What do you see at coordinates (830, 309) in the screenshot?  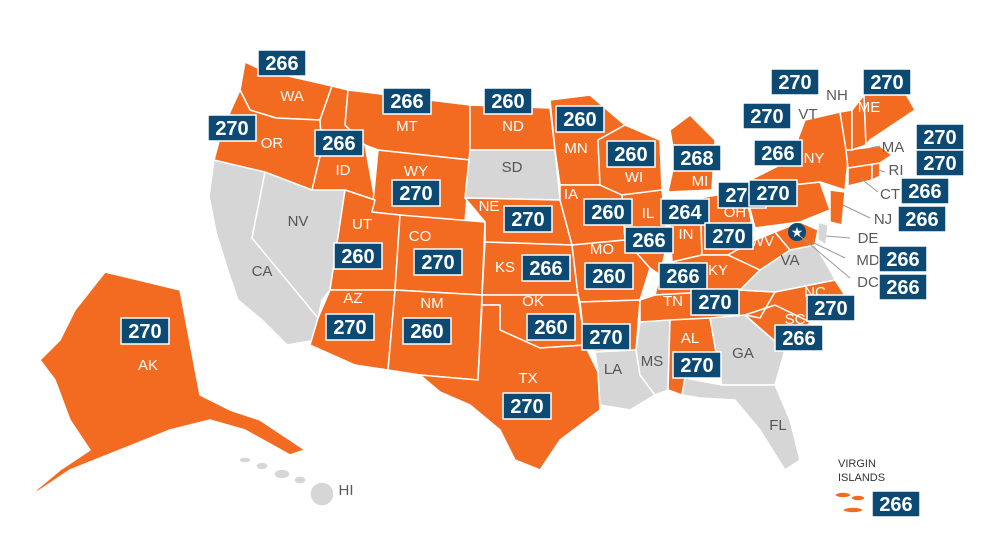 I see `value-badge-text-NC: 270` at bounding box center [830, 309].